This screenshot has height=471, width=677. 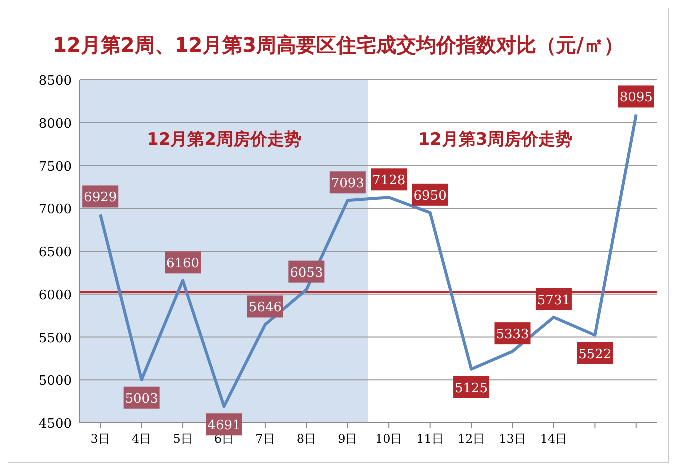 What do you see at coordinates (495, 140) in the screenshot?
I see `annotation: 12月第3周房价走势` at bounding box center [495, 140].